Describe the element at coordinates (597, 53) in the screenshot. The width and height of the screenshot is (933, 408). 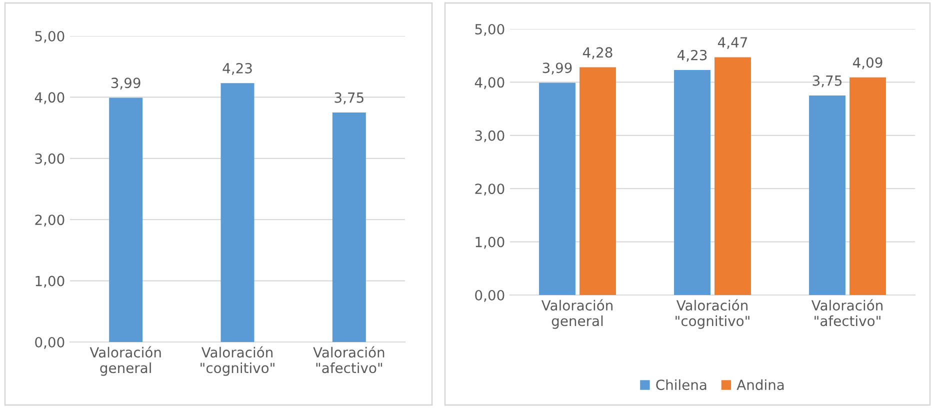
I see `data-label: 4,28` at that location.